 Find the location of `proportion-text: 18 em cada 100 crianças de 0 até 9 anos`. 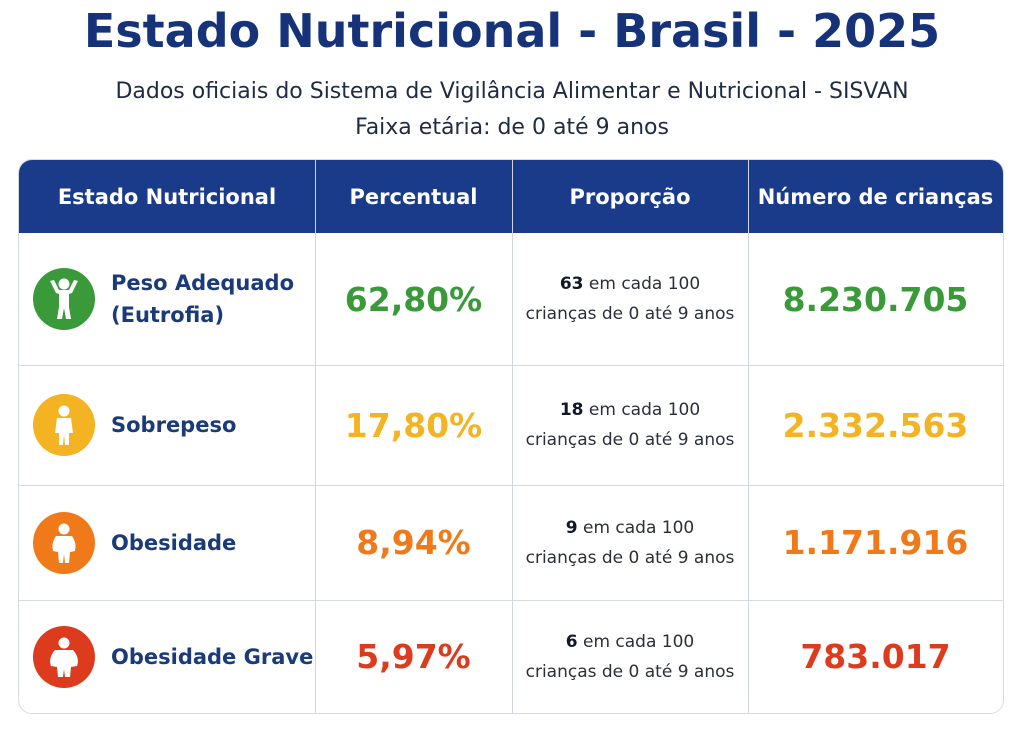

proportion-text: 18 em cada 100 crianças de 0 até 9 anos is located at coordinates (630, 425).